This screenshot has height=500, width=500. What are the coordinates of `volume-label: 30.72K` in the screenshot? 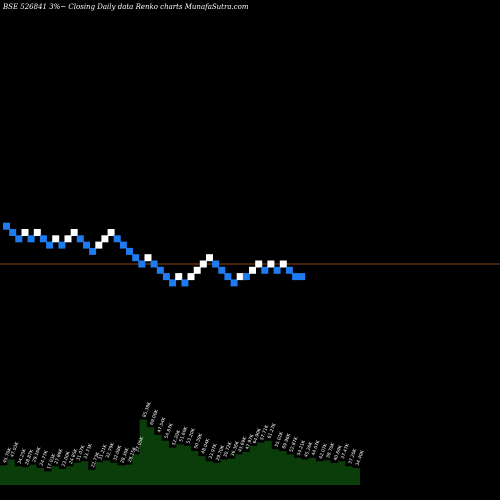 It's located at (227, 449).